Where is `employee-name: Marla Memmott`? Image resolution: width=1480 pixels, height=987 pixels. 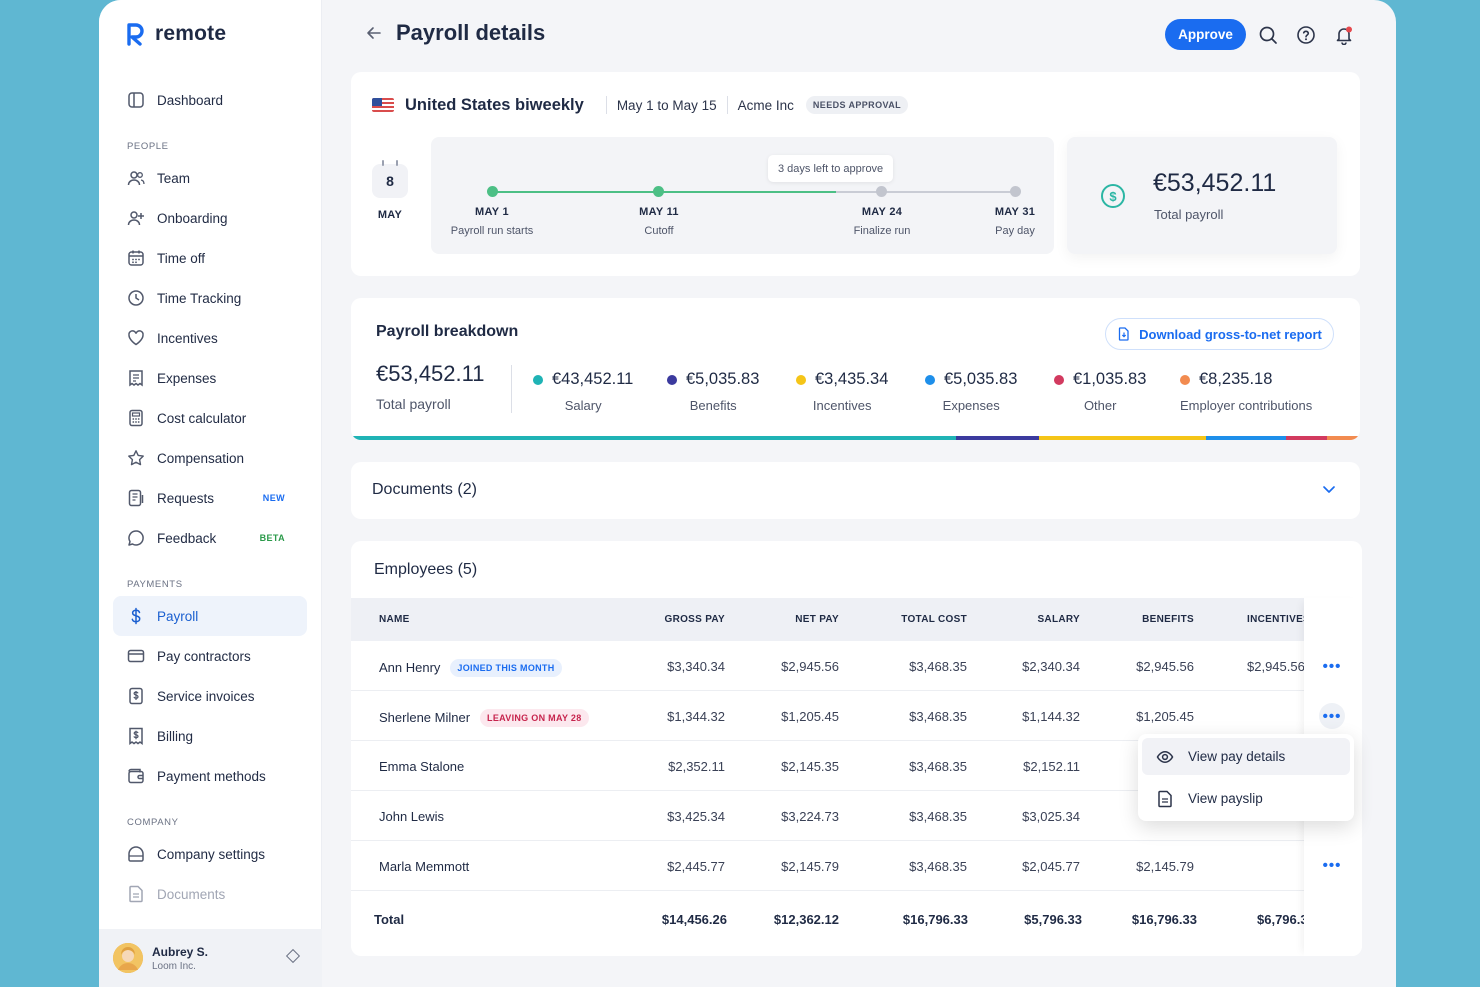 employee-name: Marla Memmott is located at coordinates (424, 866).